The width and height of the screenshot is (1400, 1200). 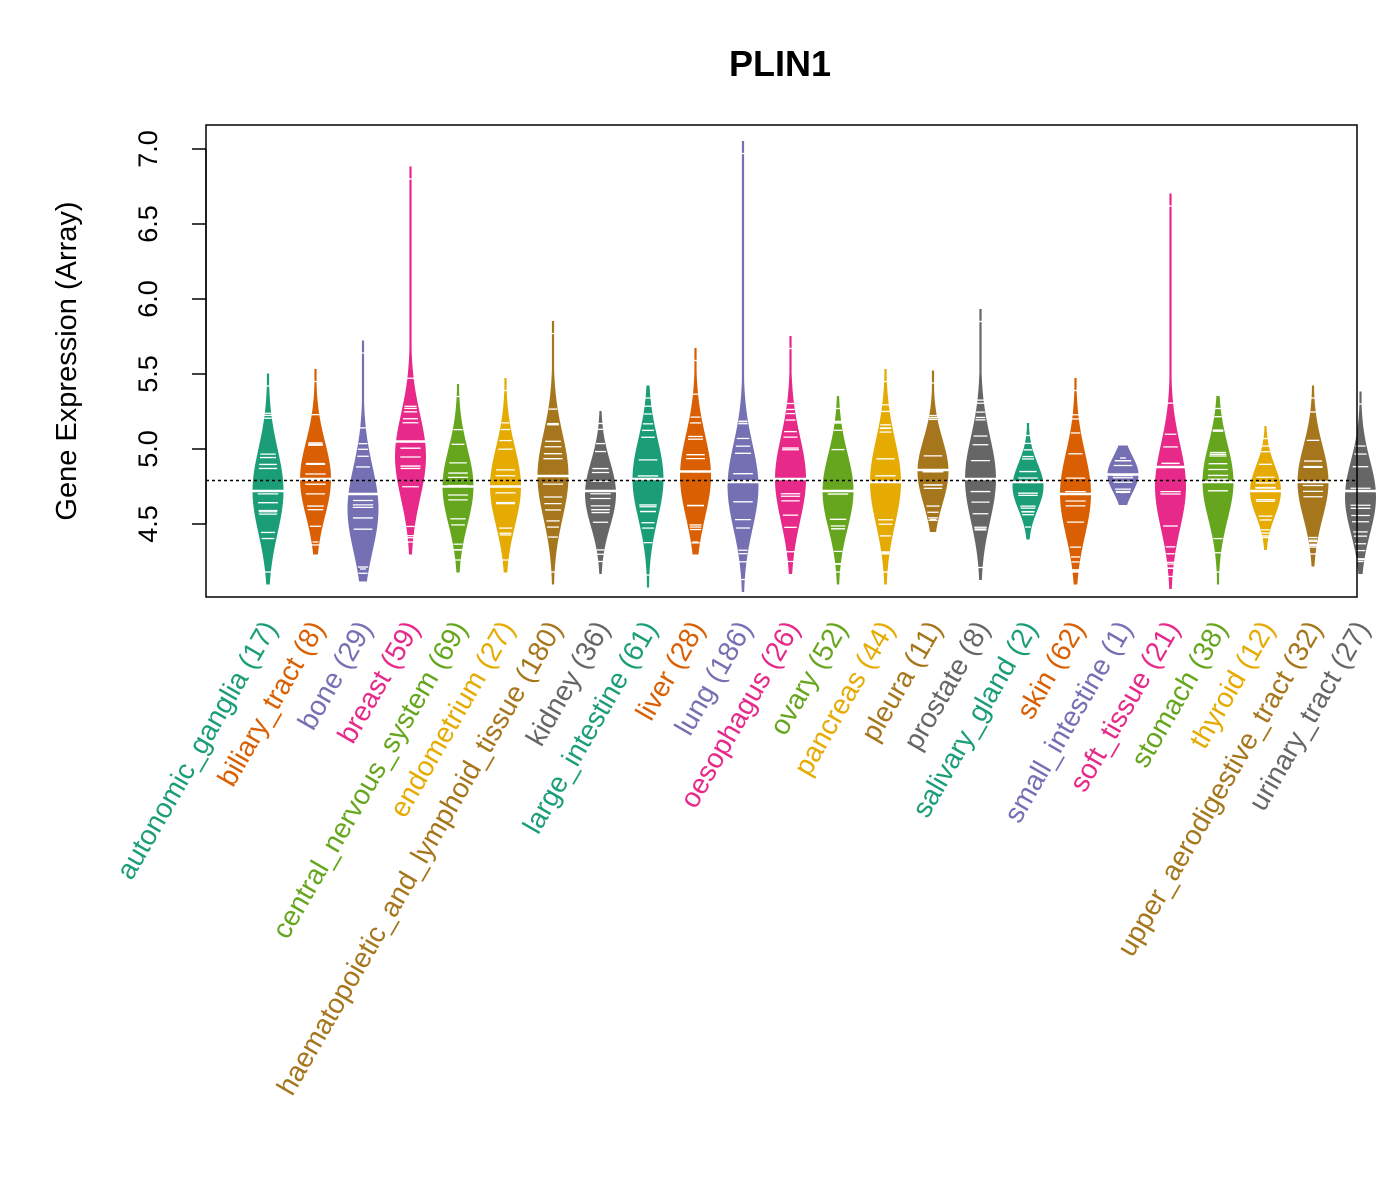 I want to click on y-tick-label: 7.0, so click(x=148, y=149).